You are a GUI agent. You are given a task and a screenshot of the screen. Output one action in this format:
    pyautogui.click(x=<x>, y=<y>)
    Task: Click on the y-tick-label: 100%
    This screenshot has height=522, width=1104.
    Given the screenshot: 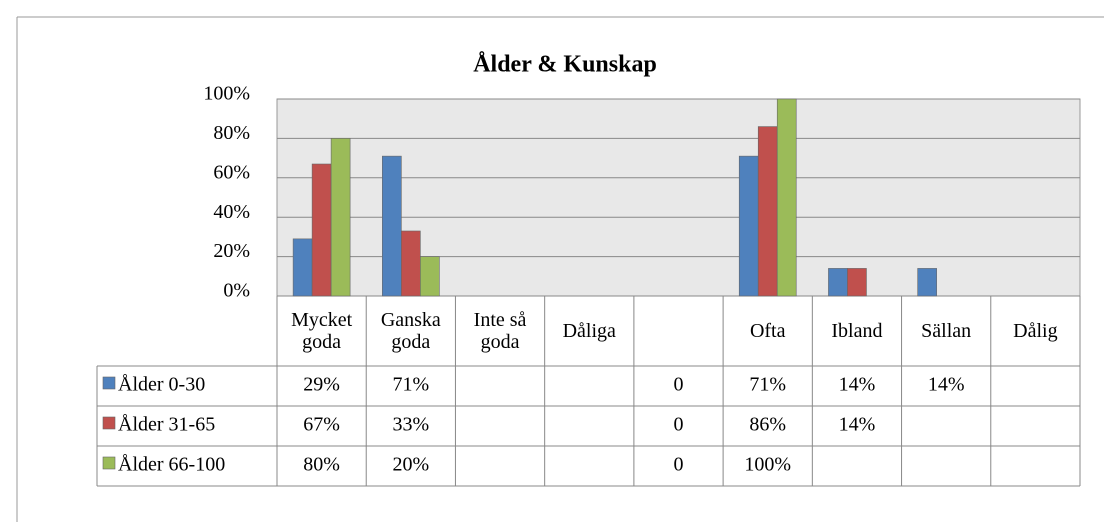 What is the action you would take?
    pyautogui.click(x=226, y=94)
    